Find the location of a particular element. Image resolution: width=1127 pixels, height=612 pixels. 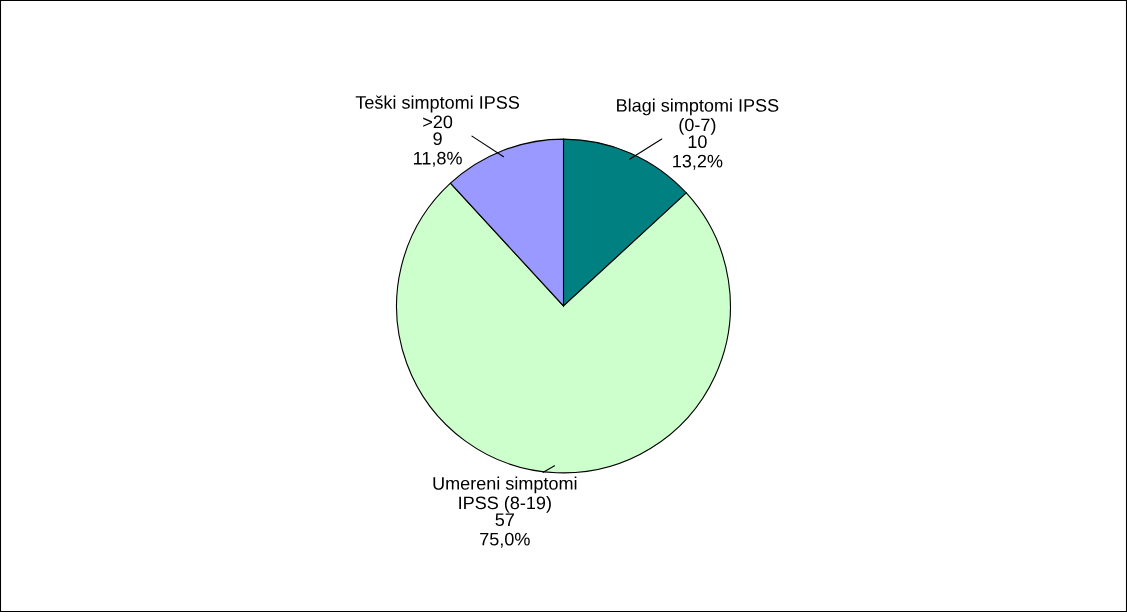

slice-label: Teški simptomi IPSS >20 is located at coordinates (437, 112).